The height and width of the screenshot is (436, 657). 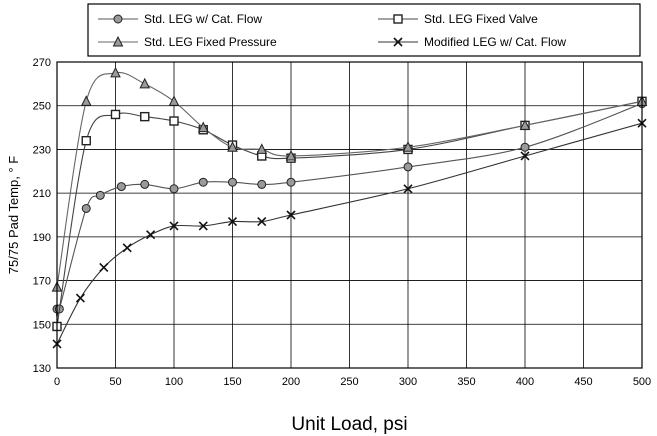 What do you see at coordinates (349, 382) in the screenshot?
I see `x-tick-label: 250` at bounding box center [349, 382].